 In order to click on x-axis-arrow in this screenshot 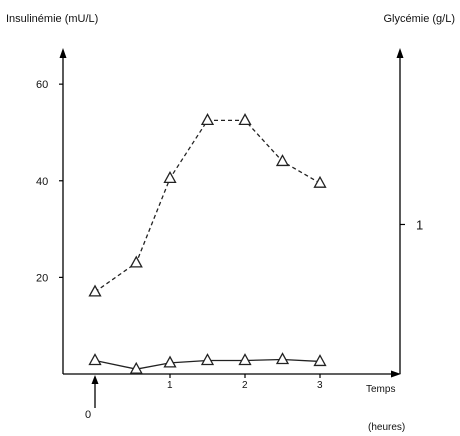, I will do `click(396, 374)`.